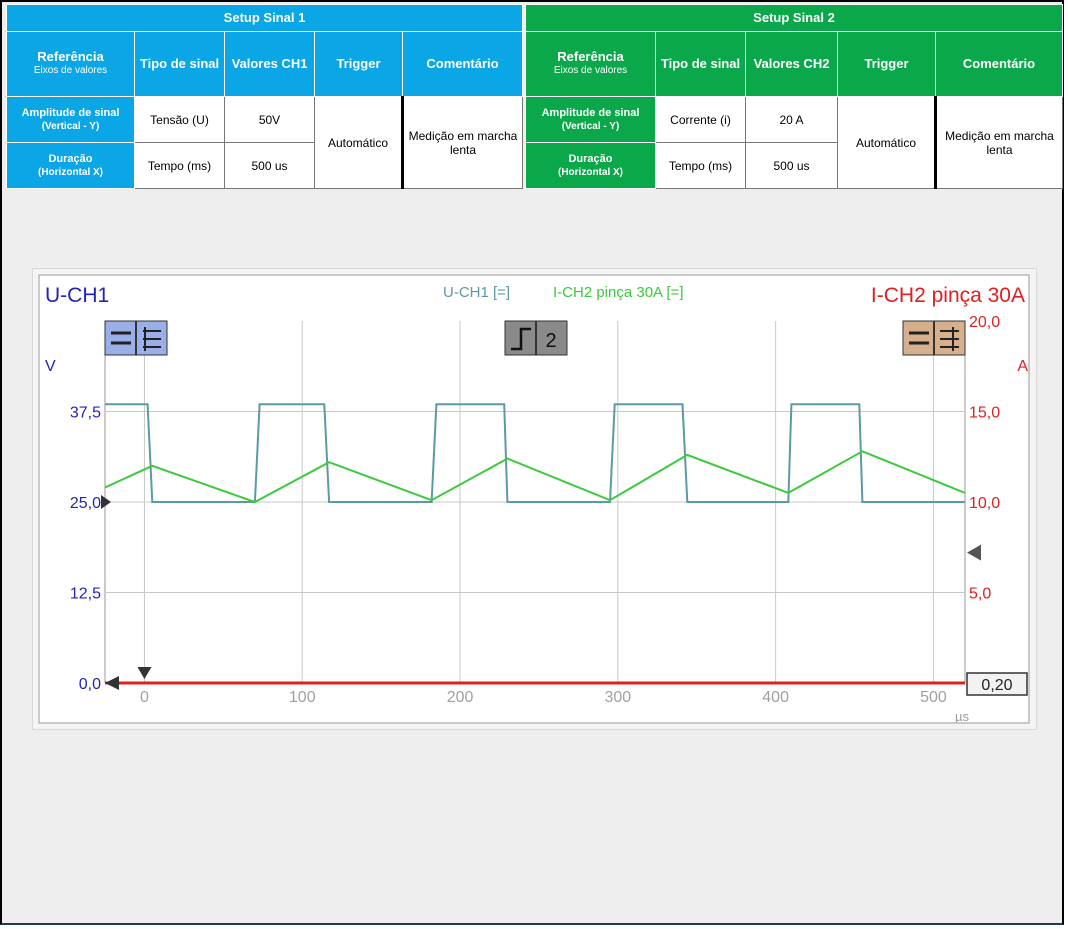 Image resolution: width=1068 pixels, height=929 pixels. I want to click on rising-edge-icon, so click(521, 339).